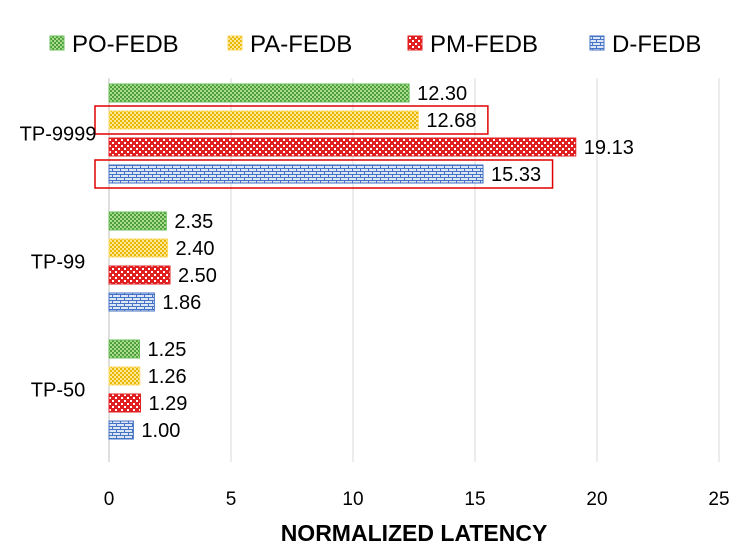 This screenshot has width=737, height=549. Describe the element at coordinates (301, 44) in the screenshot. I see `legend-label: PA-FEDB` at that location.